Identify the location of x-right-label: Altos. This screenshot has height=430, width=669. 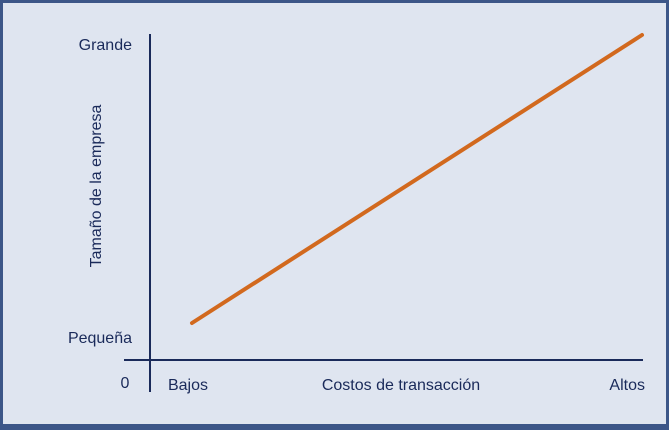
(627, 385).